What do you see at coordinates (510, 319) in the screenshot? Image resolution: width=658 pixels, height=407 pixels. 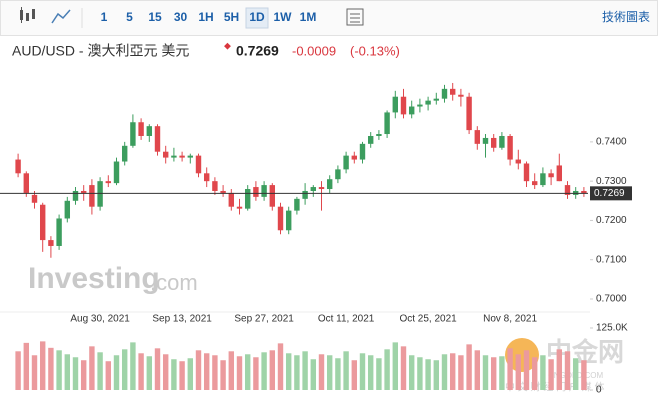 I see `x-tick-label: Nov 8, 2021` at bounding box center [510, 319].